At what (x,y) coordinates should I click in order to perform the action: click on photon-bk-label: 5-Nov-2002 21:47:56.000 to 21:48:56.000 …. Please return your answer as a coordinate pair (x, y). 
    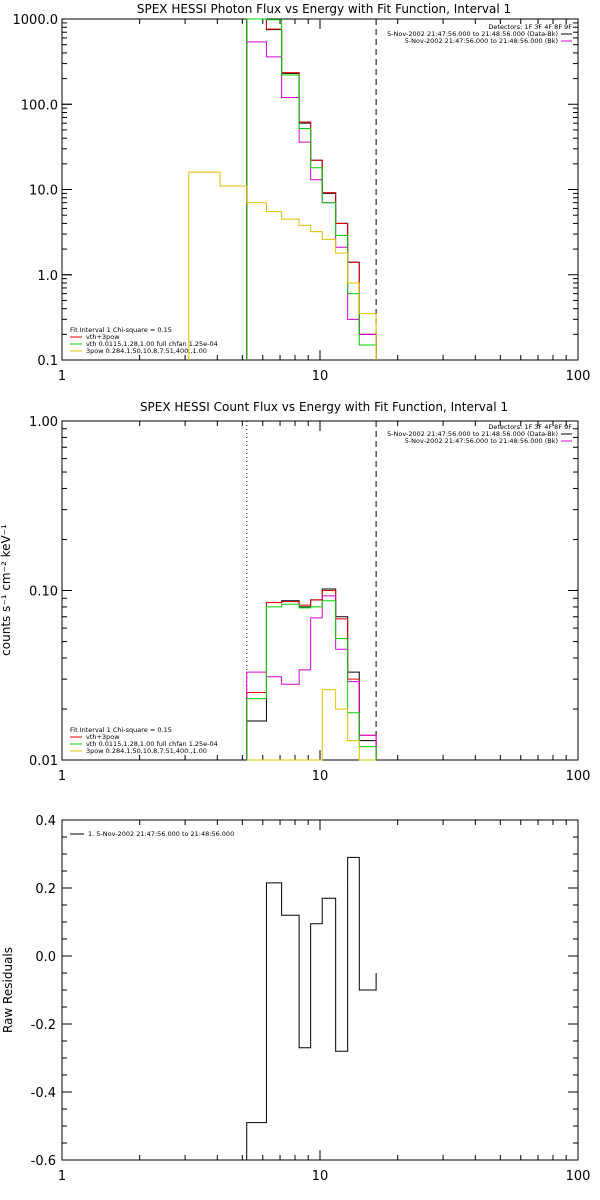
    Looking at the image, I should click on (481, 41).